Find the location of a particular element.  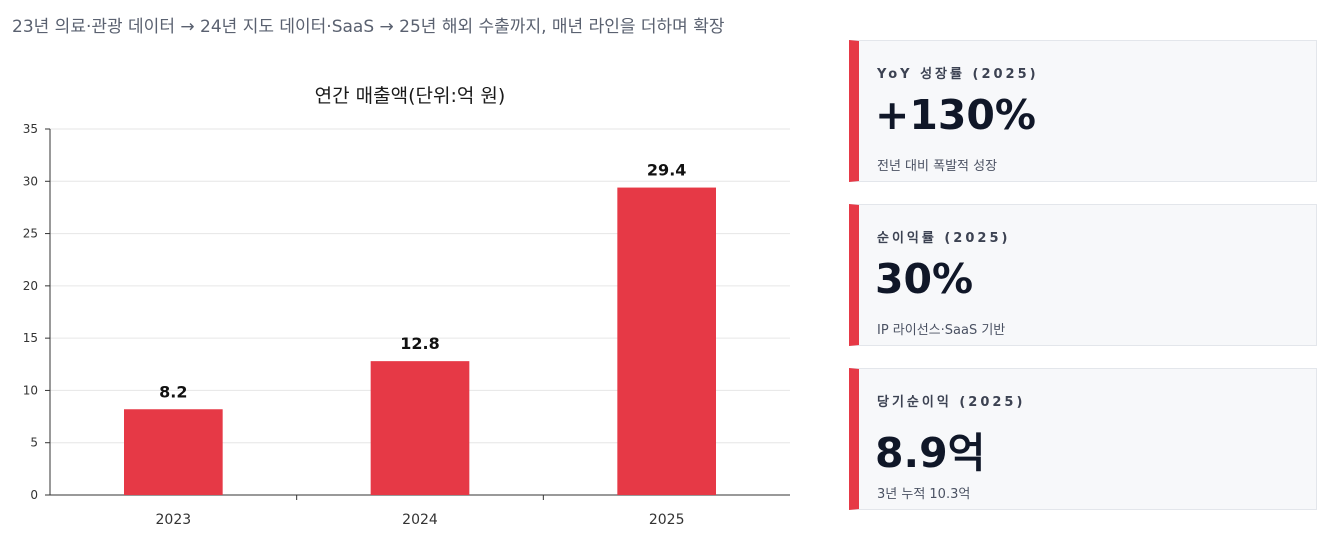

kpi-value: +130% is located at coordinates (956, 115).